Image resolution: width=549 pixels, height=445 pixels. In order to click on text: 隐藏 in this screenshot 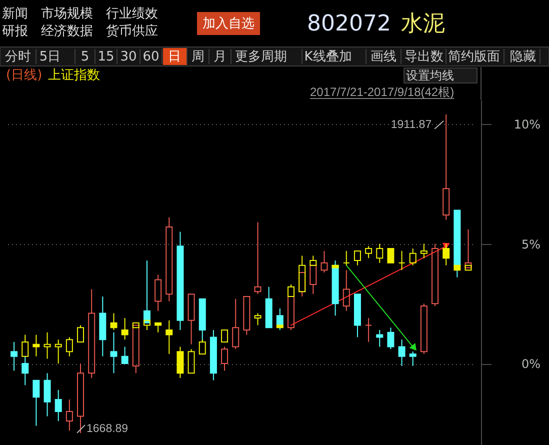, I will do `click(523, 57)`.